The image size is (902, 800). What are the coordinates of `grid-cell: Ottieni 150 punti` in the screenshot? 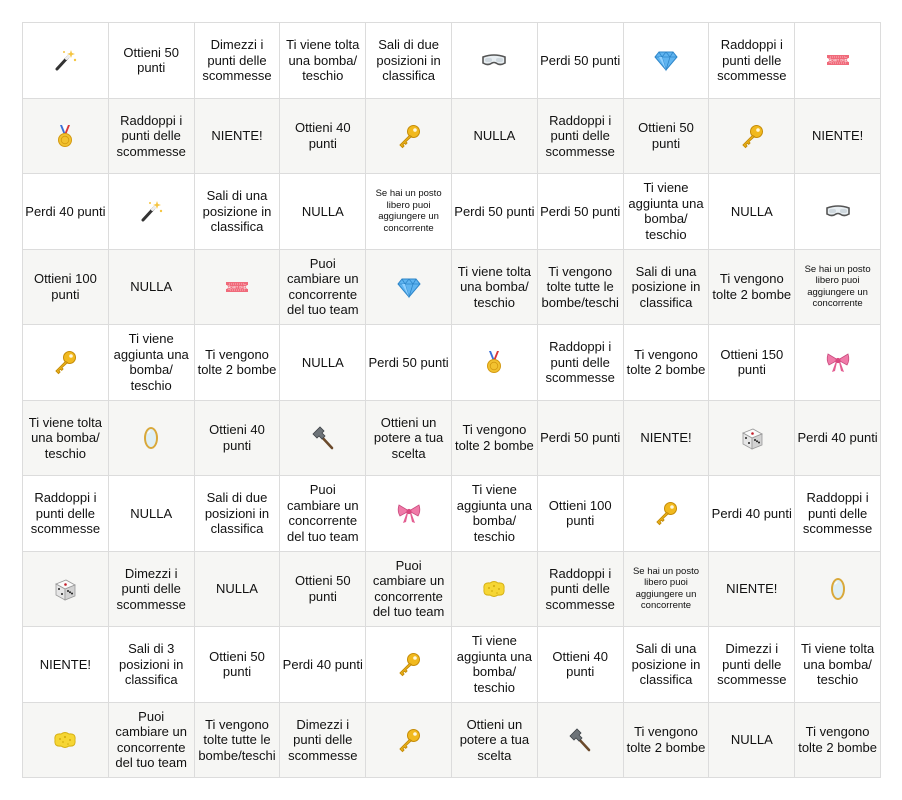 It's located at (752, 363).